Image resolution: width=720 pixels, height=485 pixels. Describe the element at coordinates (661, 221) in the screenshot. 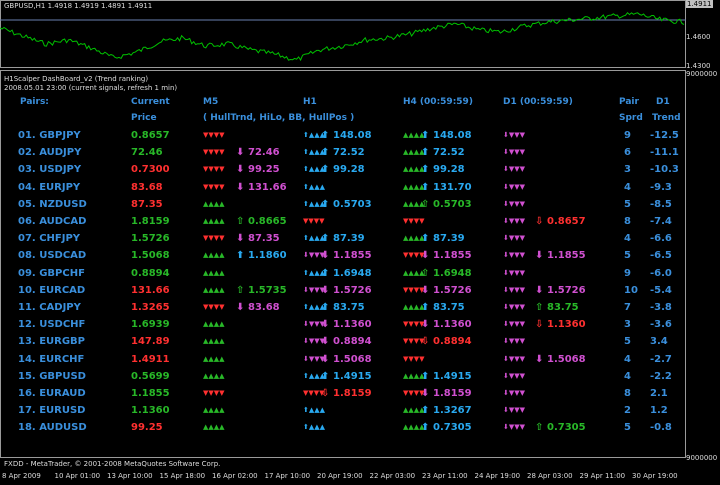

I see `d1-trend-value: -7.4` at that location.